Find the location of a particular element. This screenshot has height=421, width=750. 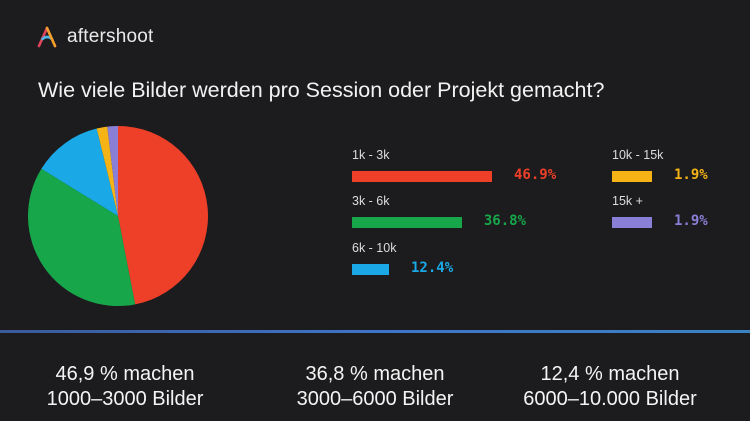

stat-line1: 36,8 % machen is located at coordinates (375, 374).